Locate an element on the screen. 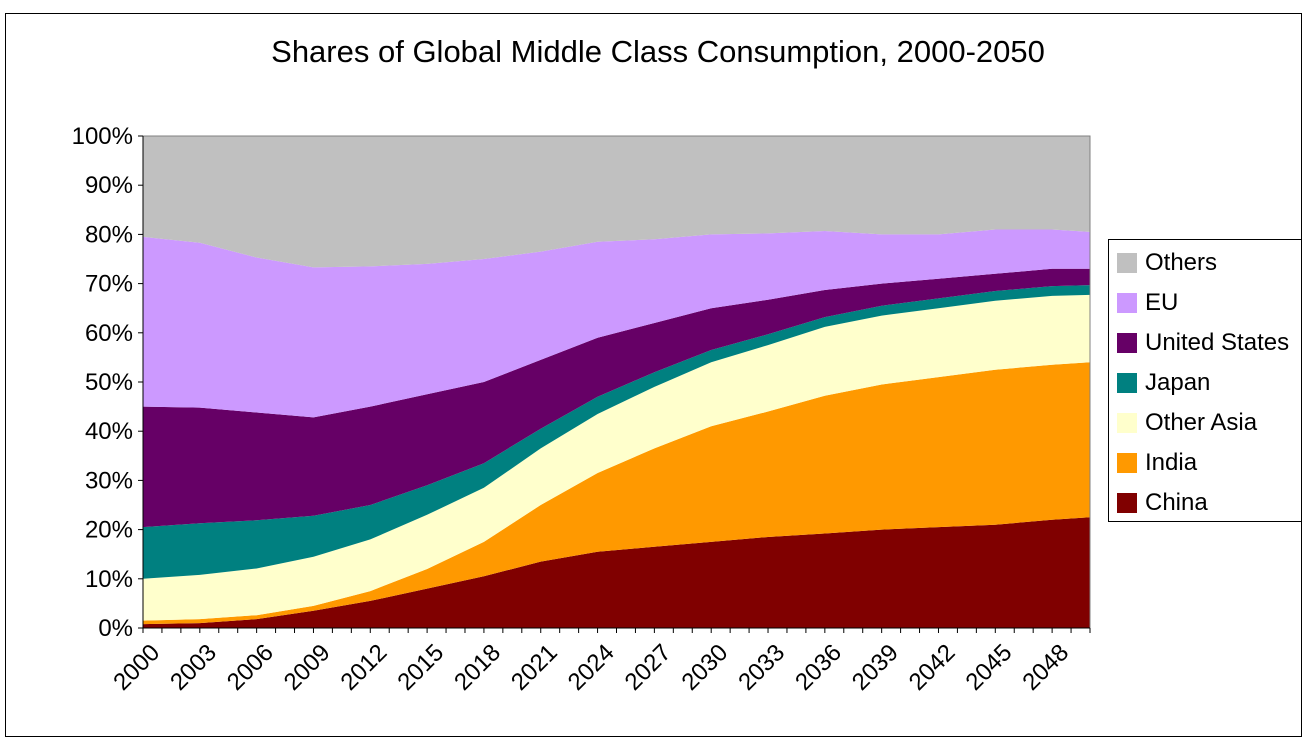 Image resolution: width=1316 pixels, height=742 pixels. legend-item-others: Others is located at coordinates (1167, 262).